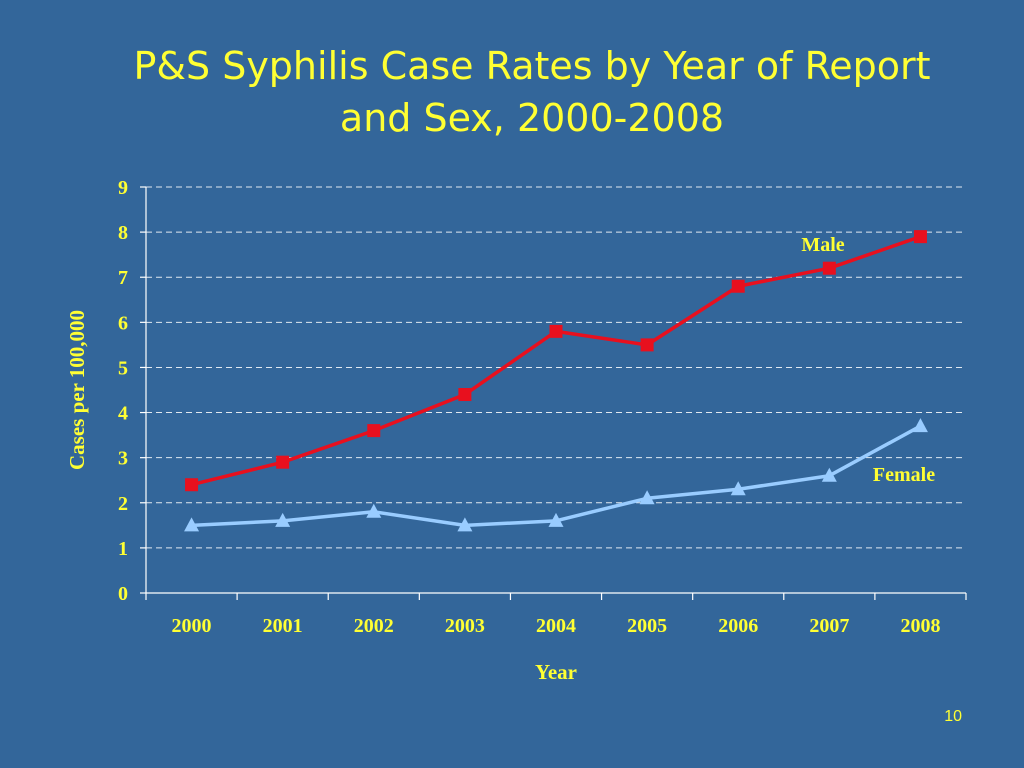 The width and height of the screenshot is (1024, 768). What do you see at coordinates (647, 626) in the screenshot?
I see `x-tick-label: 2005` at bounding box center [647, 626].